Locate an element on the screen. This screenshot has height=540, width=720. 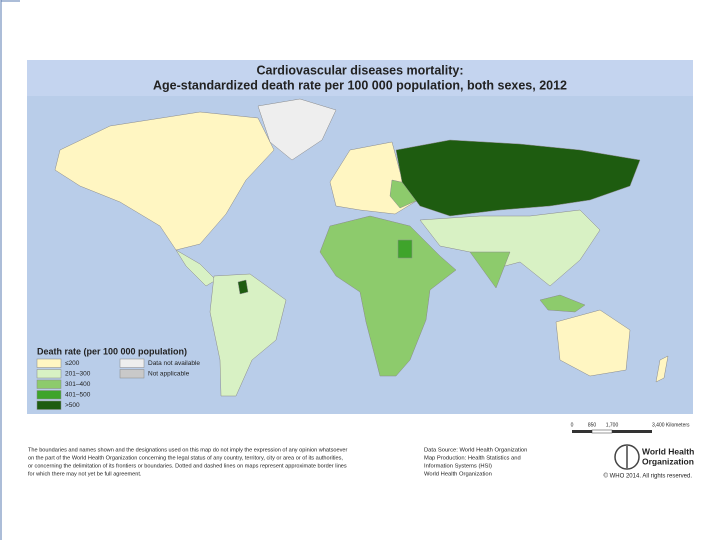
legend-label: 401–500 is located at coordinates (78, 395).